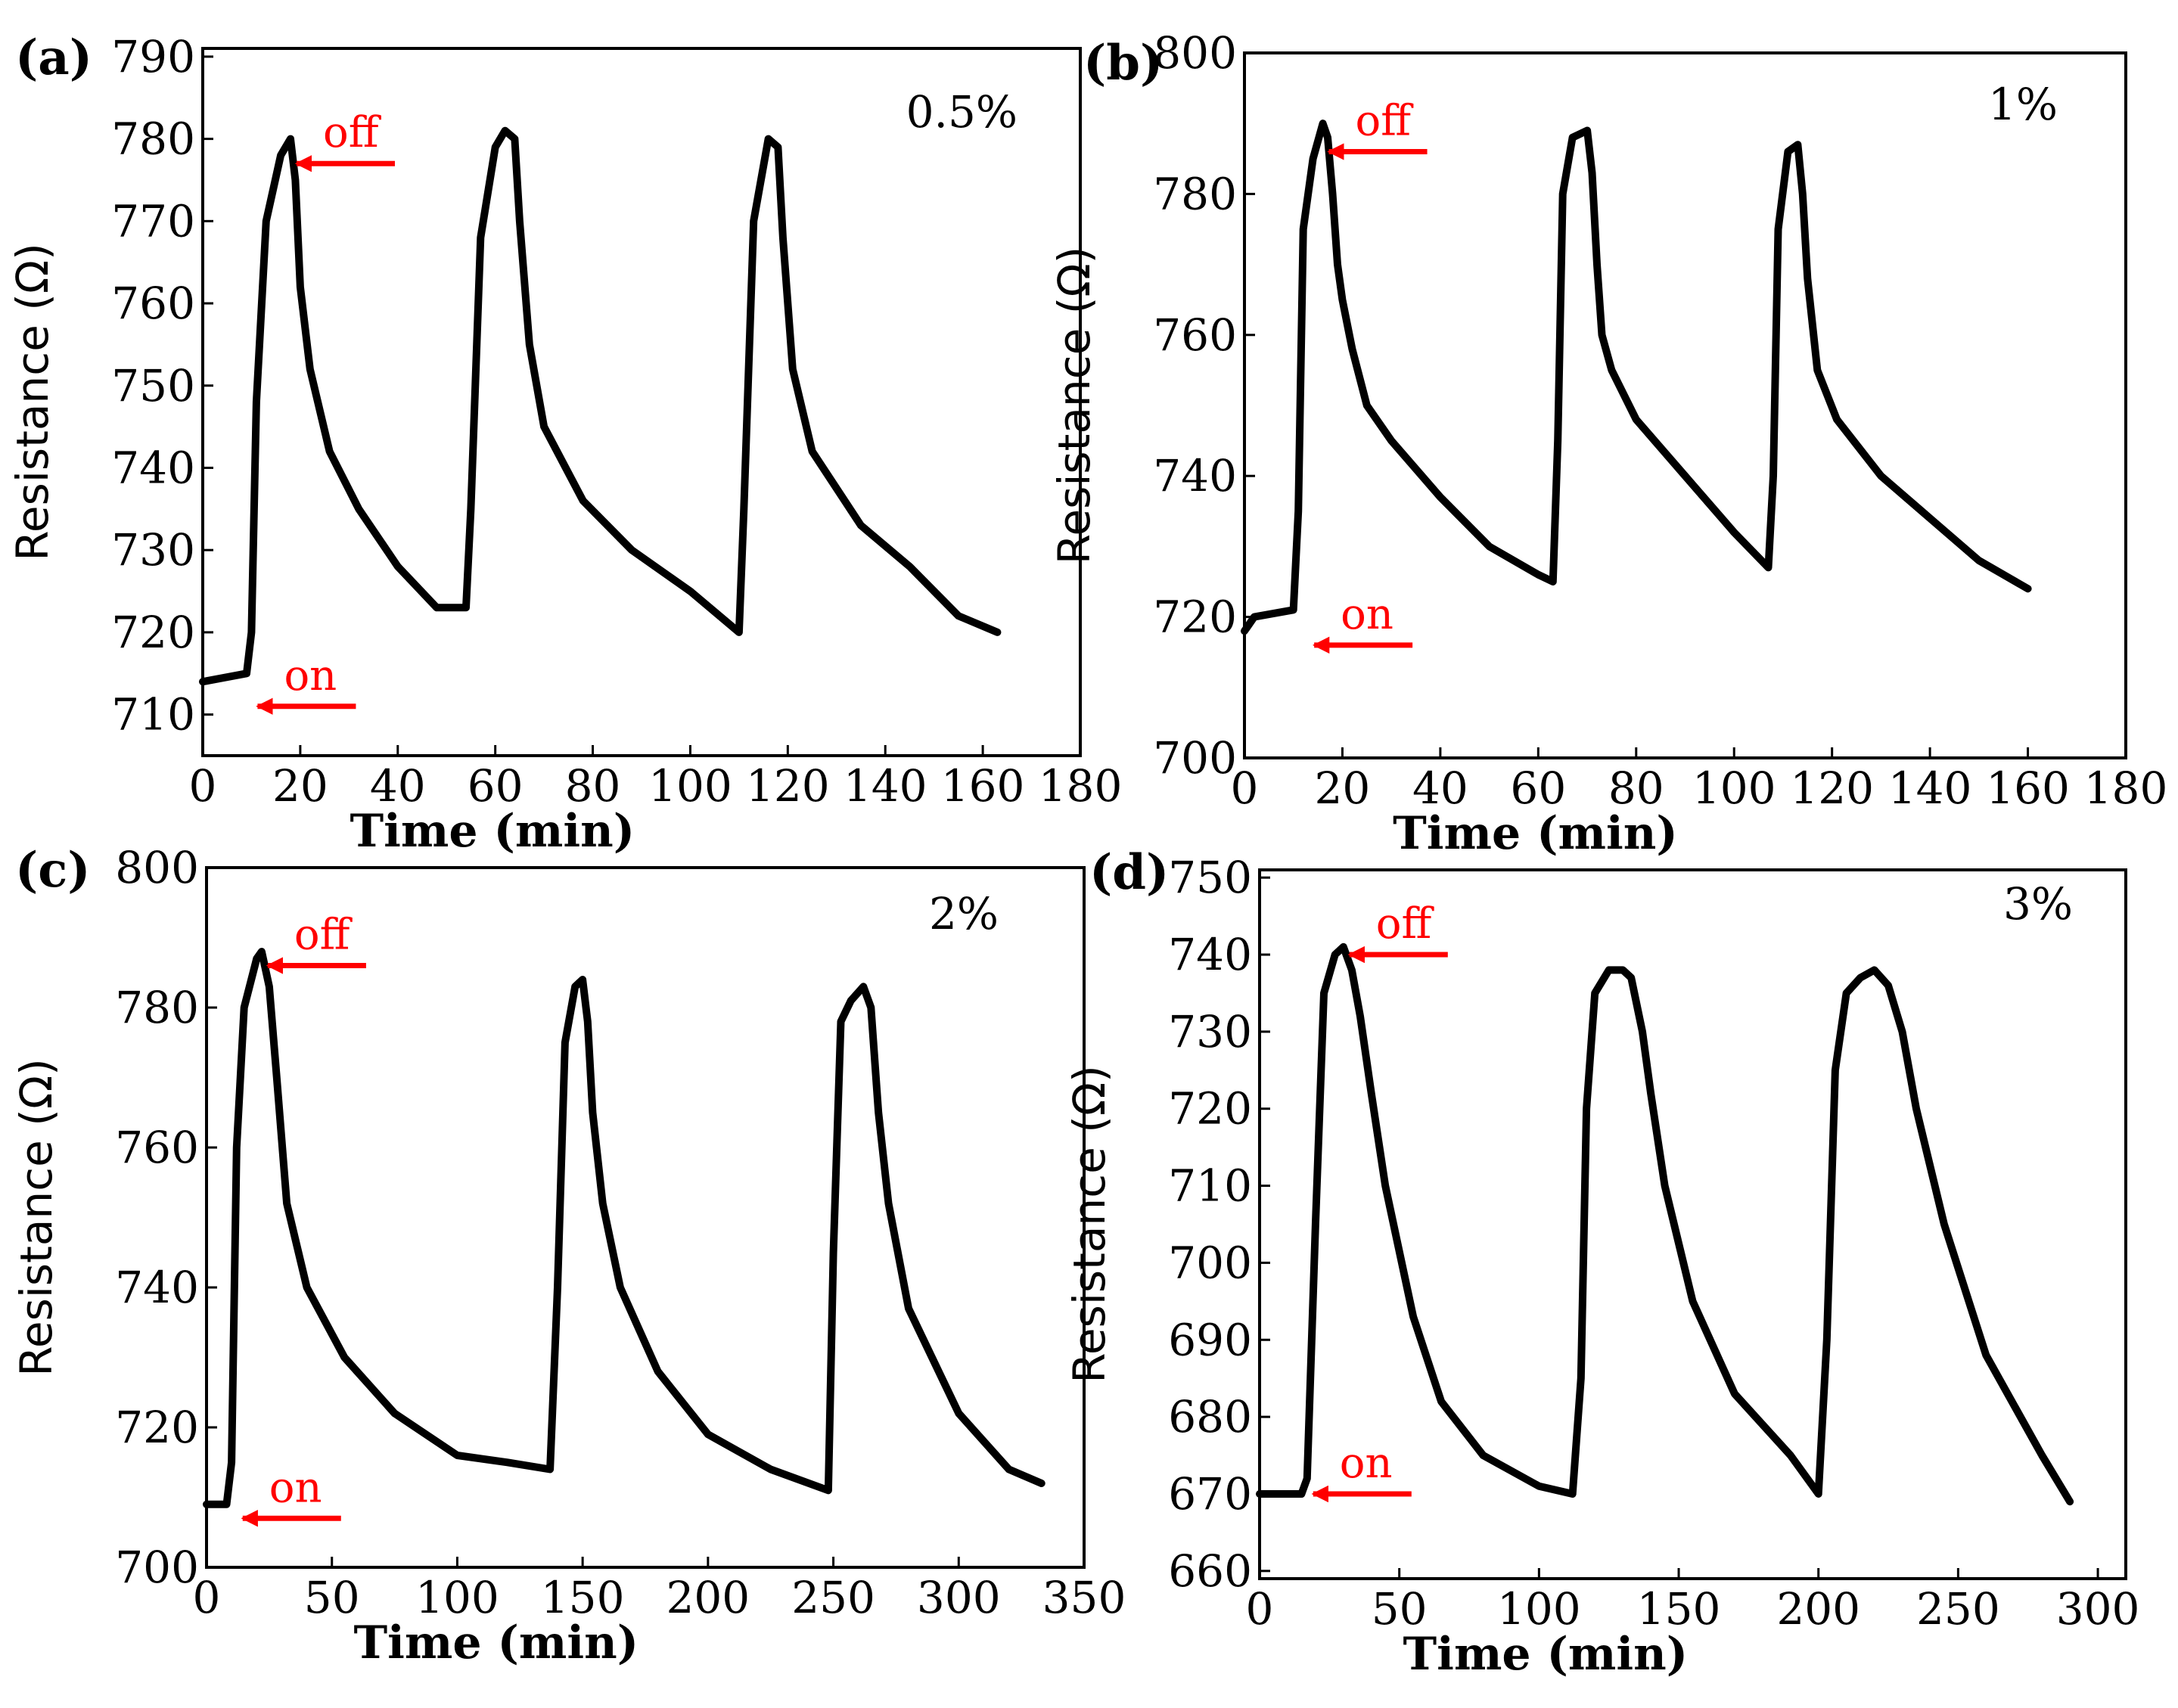 The height and width of the screenshot is (1708, 2178). What do you see at coordinates (1832, 788) in the screenshot?
I see `x-tick-label-b: 120` at bounding box center [1832, 788].